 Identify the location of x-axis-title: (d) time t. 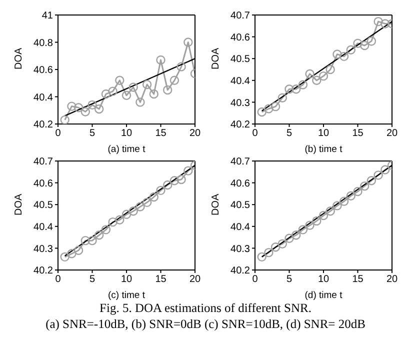
(323, 295).